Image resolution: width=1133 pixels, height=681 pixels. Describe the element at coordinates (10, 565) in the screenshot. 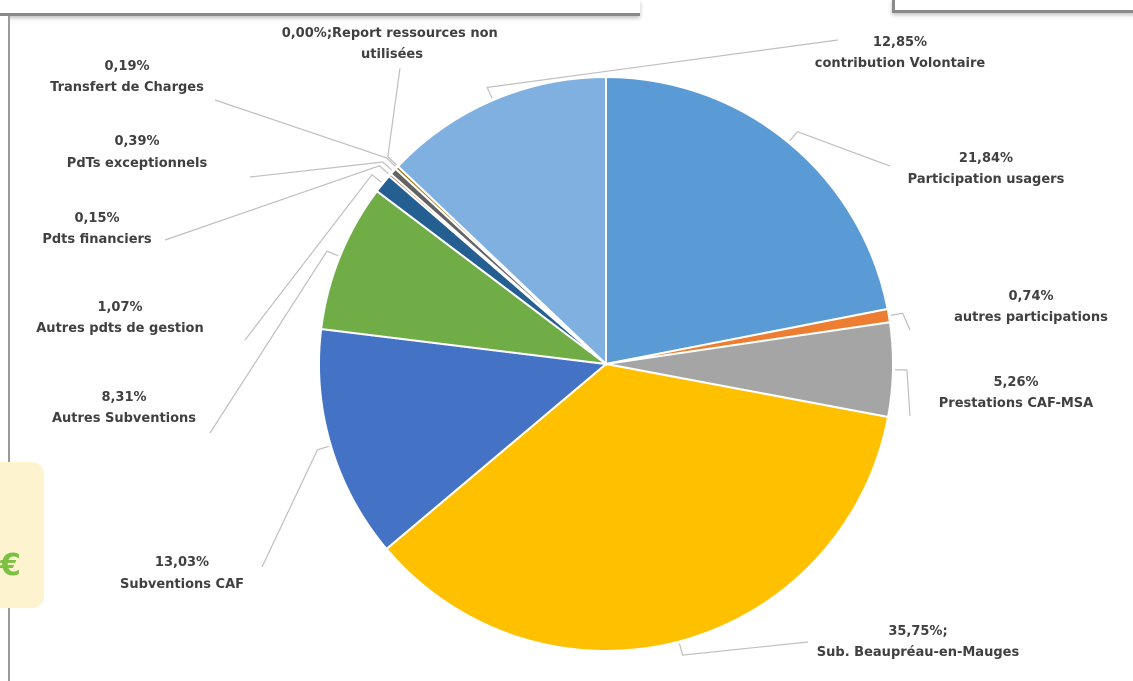

I see `euro-icon: €` at that location.